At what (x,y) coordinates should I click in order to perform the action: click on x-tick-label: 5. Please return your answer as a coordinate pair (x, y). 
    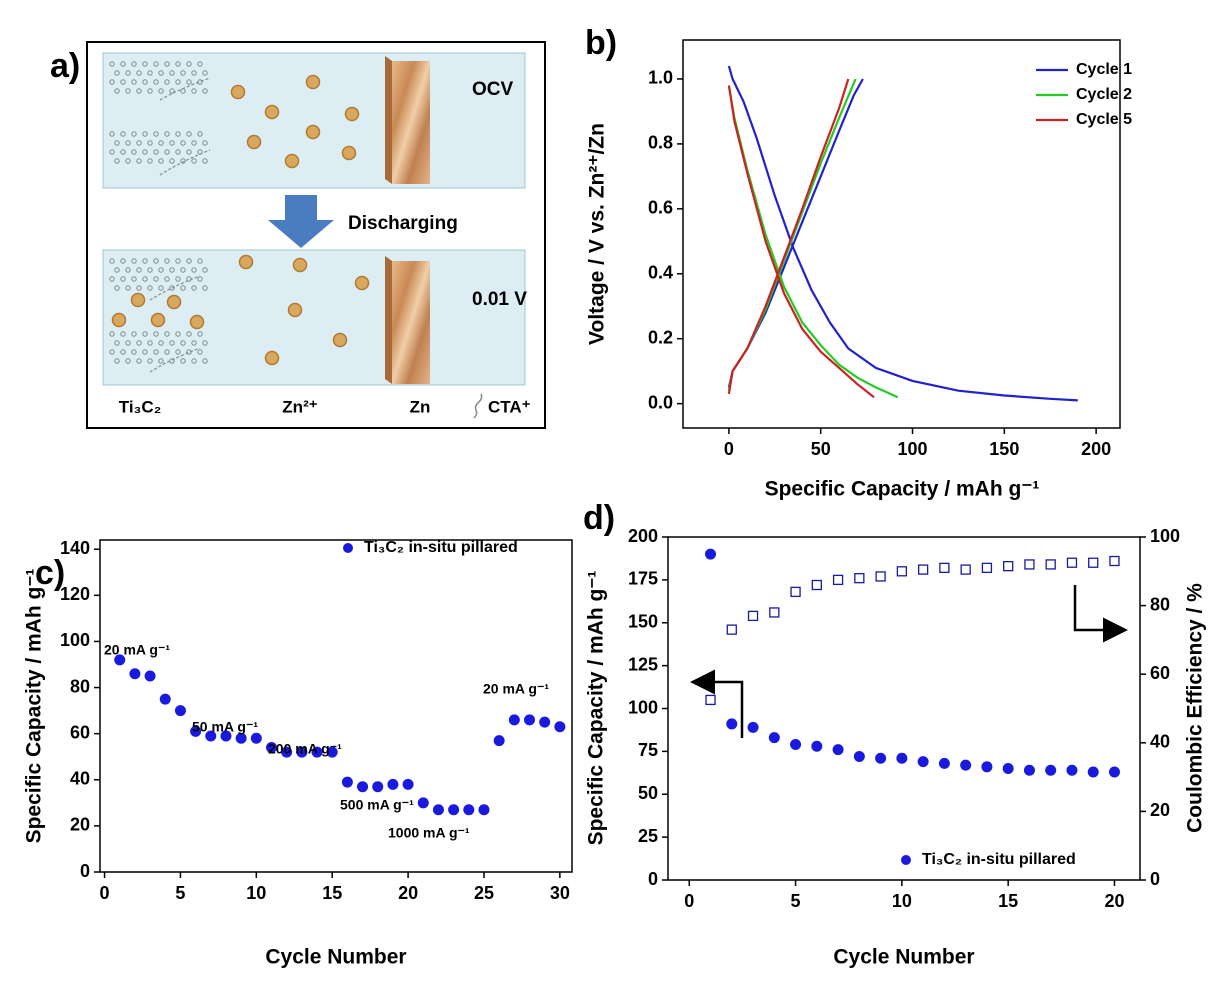
    Looking at the image, I should click on (796, 901).